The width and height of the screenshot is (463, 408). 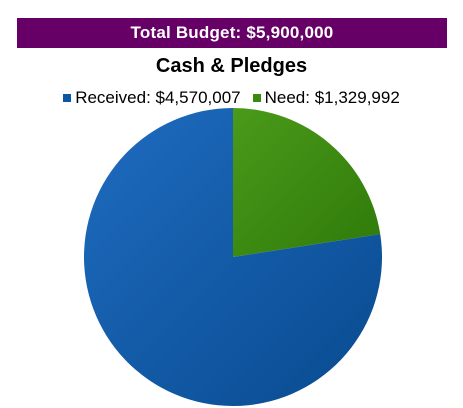 I want to click on legend-item-received: Received: $4,570,007, so click(x=152, y=98).